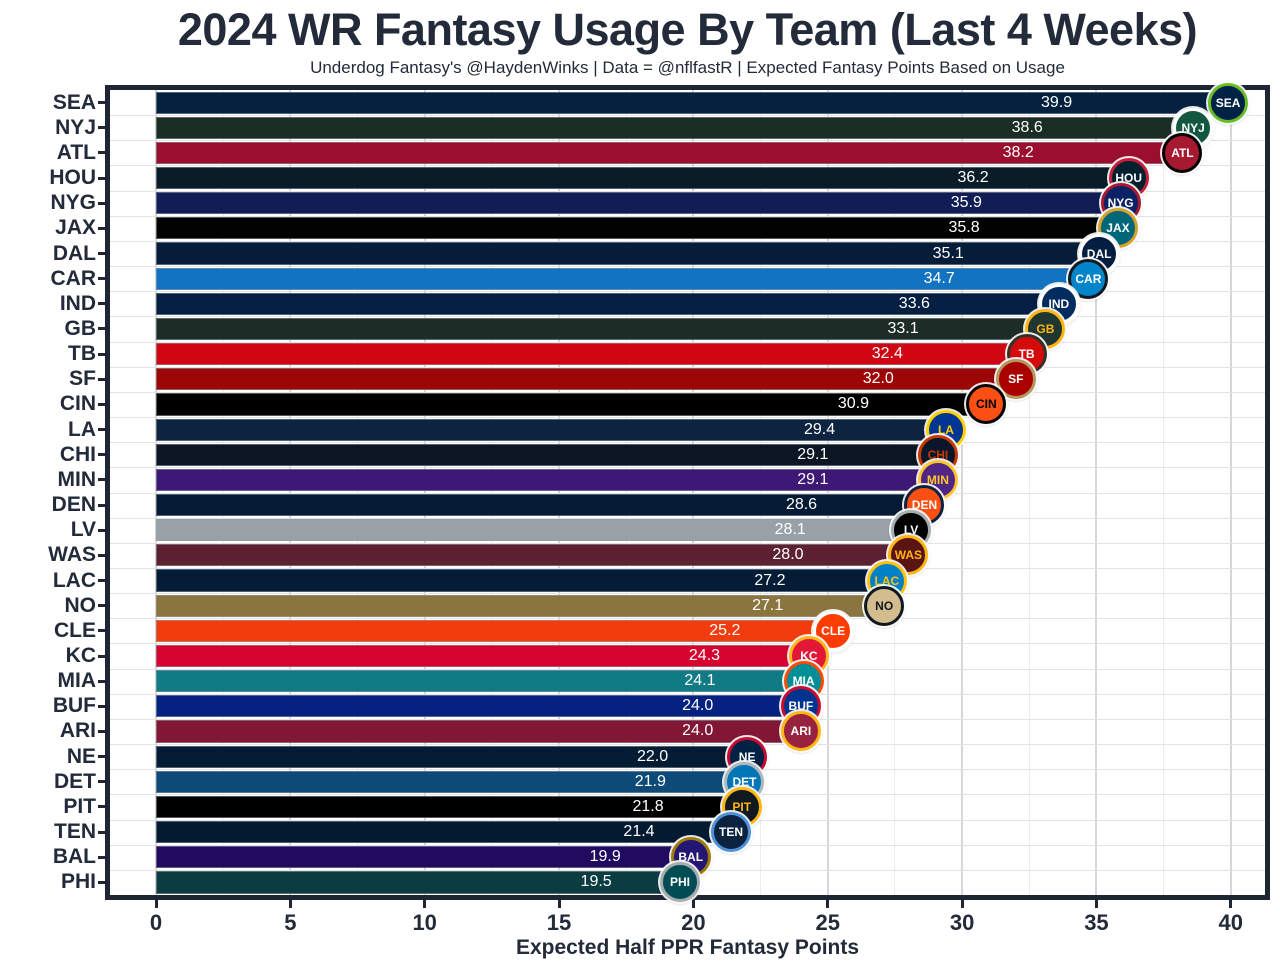 The height and width of the screenshot is (968, 1280). Describe the element at coordinates (77, 731) in the screenshot. I see `y-tick-label-ari: ARI` at that location.